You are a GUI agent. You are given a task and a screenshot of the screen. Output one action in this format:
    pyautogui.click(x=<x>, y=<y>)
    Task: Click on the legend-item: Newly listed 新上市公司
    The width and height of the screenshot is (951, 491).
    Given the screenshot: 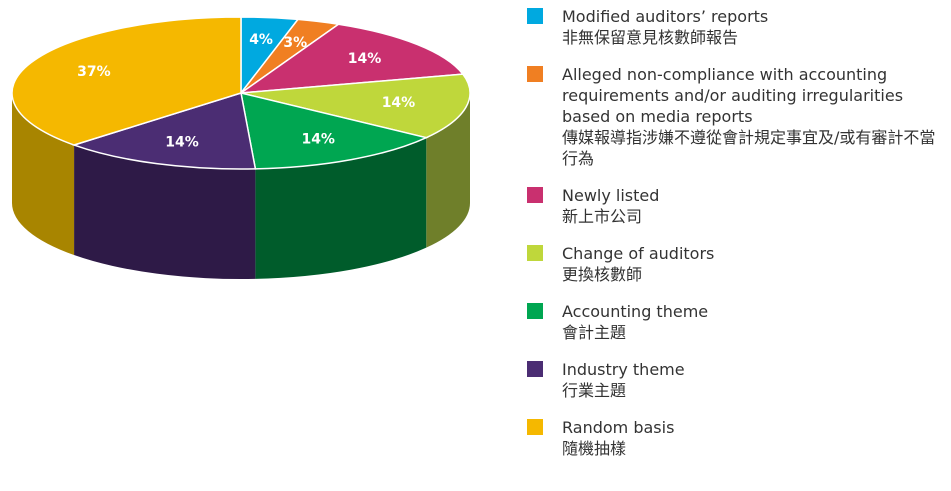 What is the action you would take?
    pyautogui.click(x=737, y=206)
    